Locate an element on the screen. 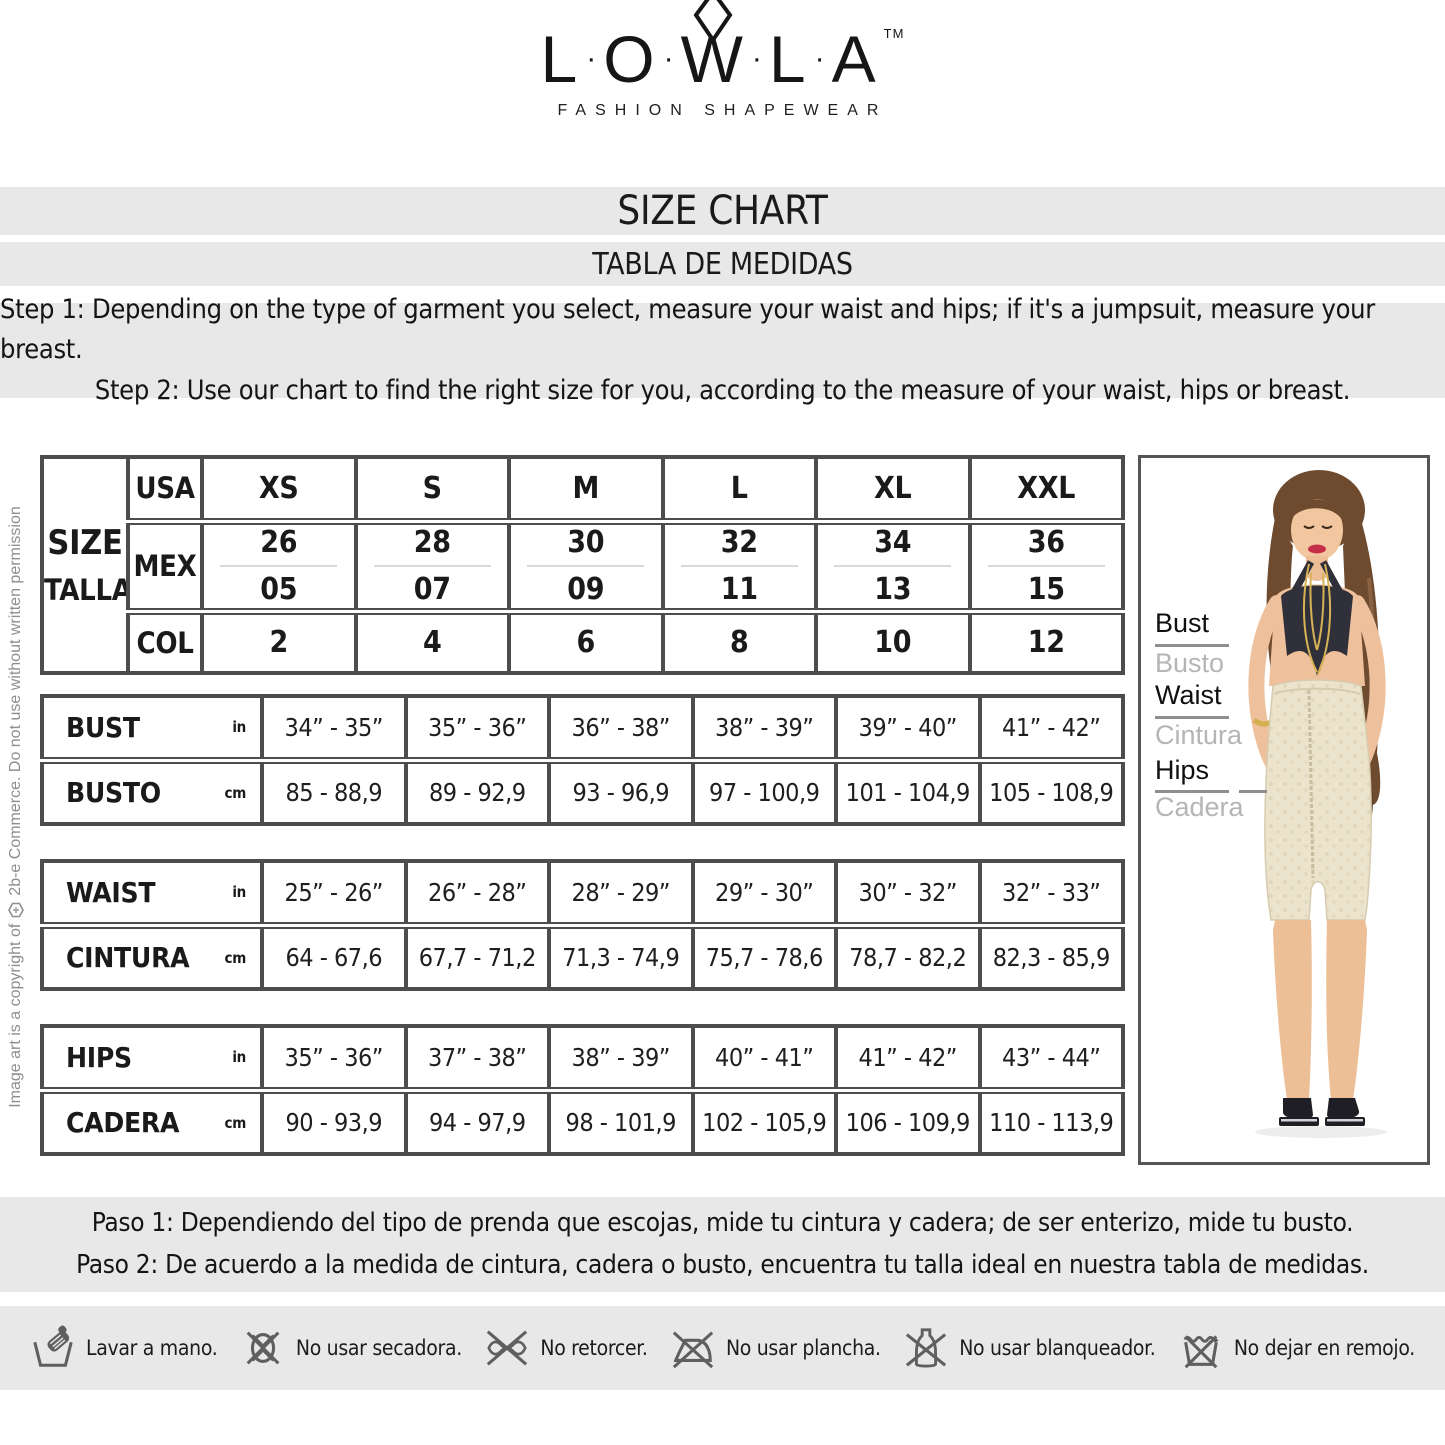 This screenshot has width=1445, height=1445. care-label: No usar plancha. is located at coordinates (803, 1348).